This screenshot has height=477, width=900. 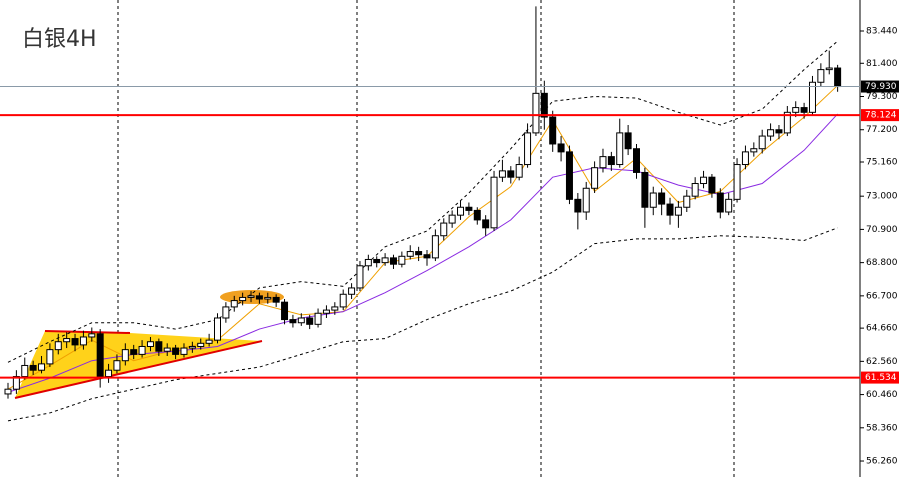 What do you see at coordinates (882, 395) in the screenshot?
I see `y-tick-label: 60.460` at bounding box center [882, 395].